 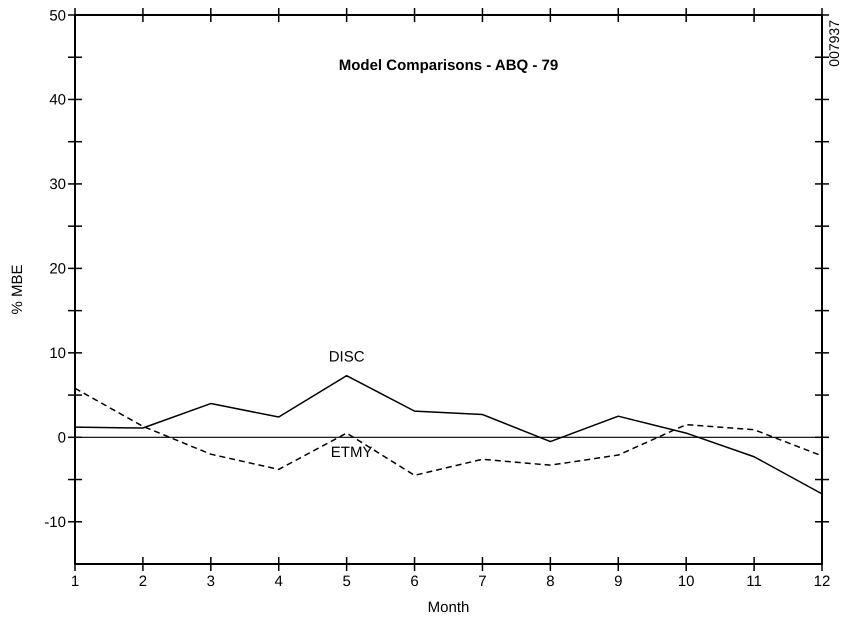 I want to click on x-axis-title: Month, so click(x=449, y=607).